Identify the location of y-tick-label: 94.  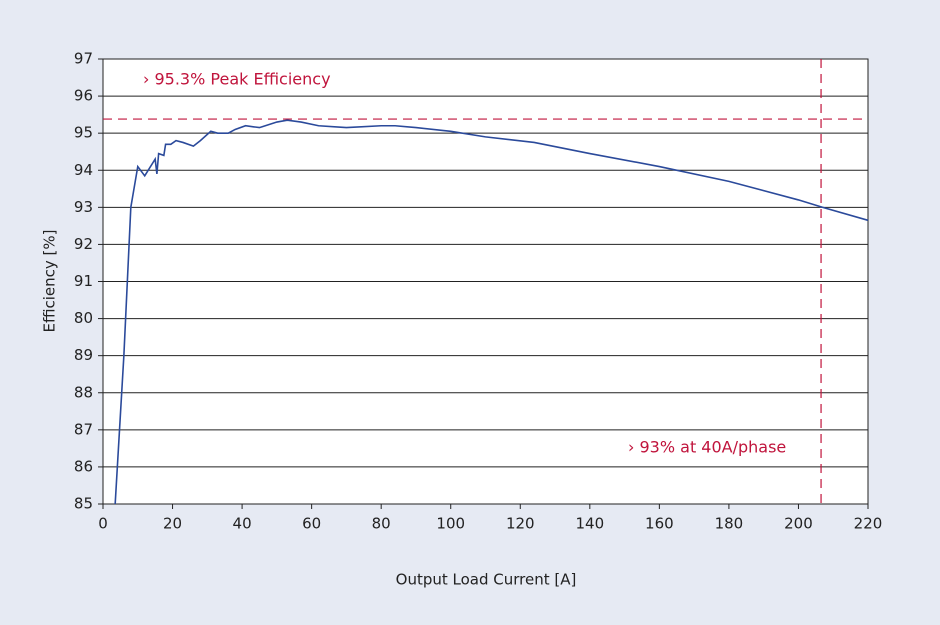
(83, 170).